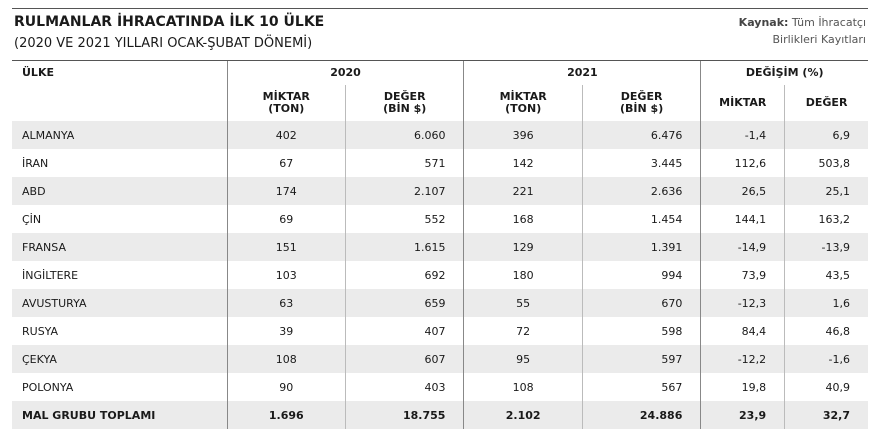 Image resolution: width=880 pixels, height=444 pixels. Describe the element at coordinates (404, 191) in the screenshot. I see `cell: 2.107` at that location.